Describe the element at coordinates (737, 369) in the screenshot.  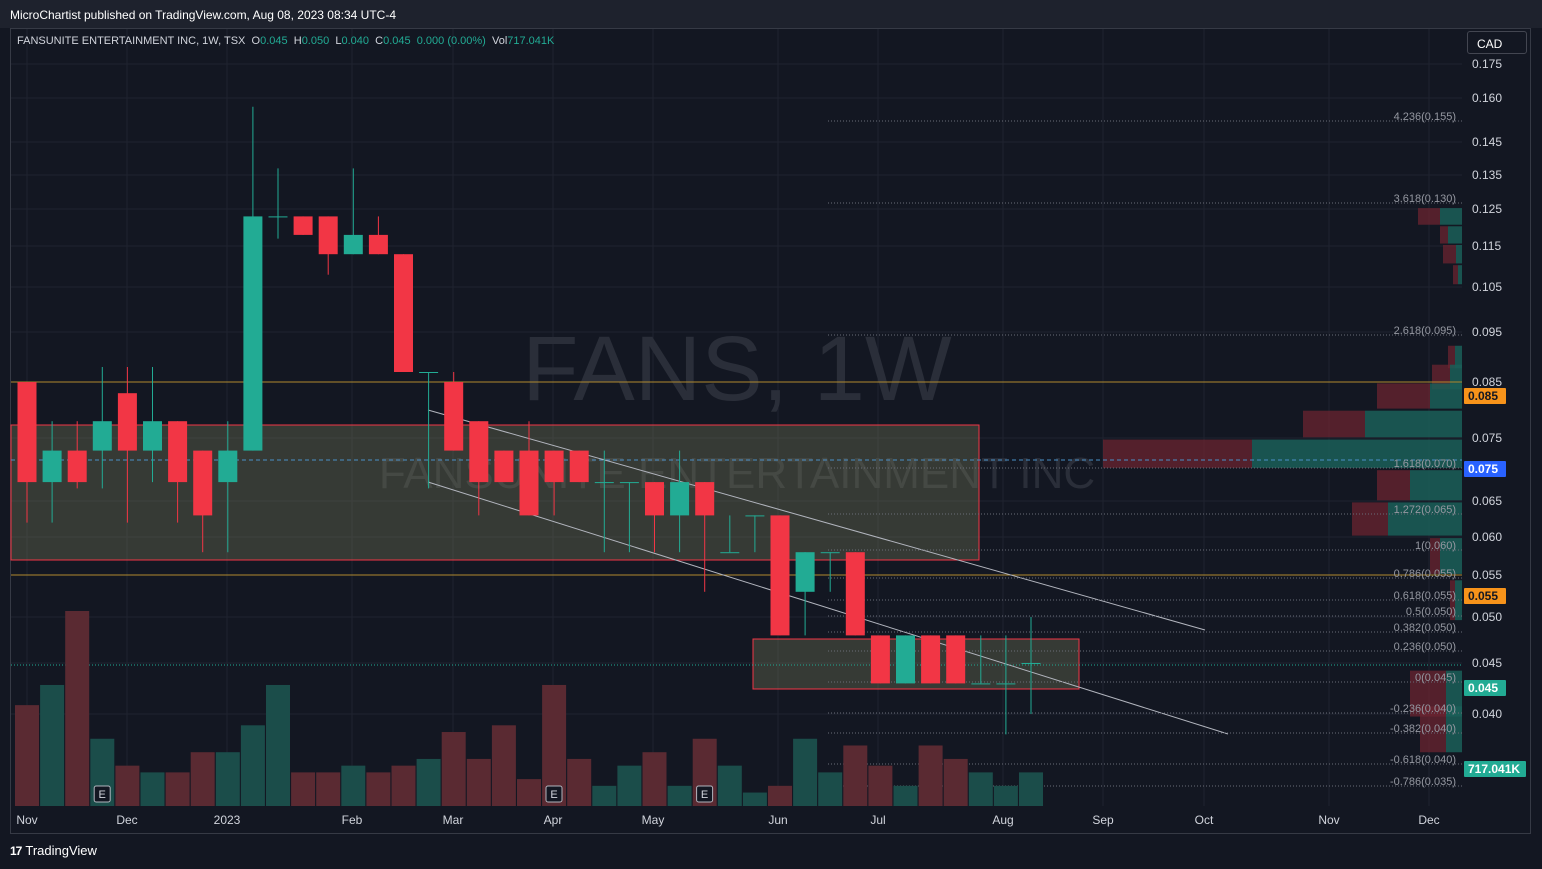
I see `watermark-ticker: FANS, 1W` at that location.